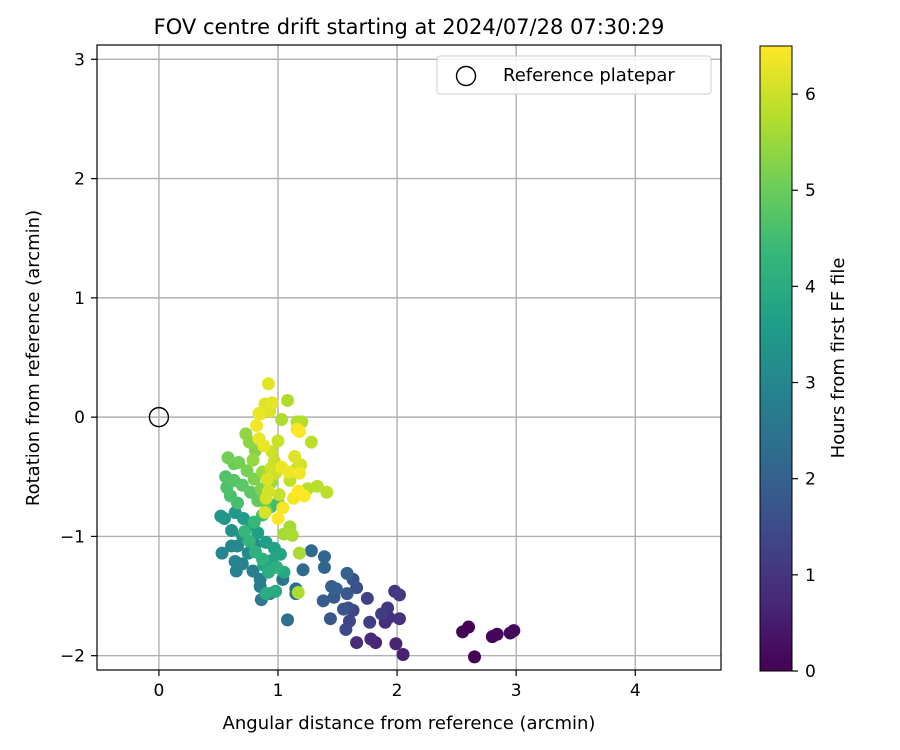 The image size is (900, 750). I want to click on reference-marker-layer, so click(159, 417).